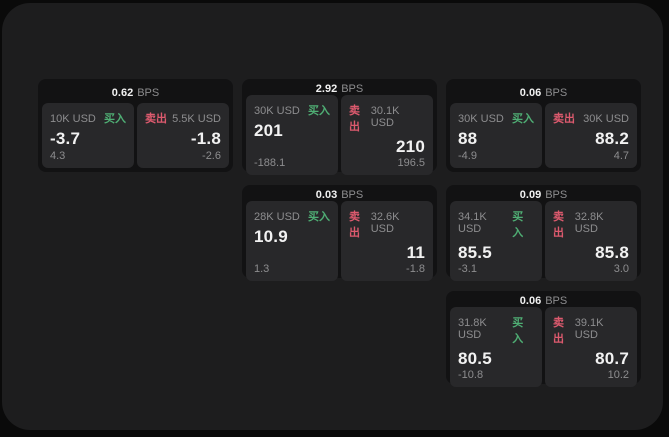 Image resolution: width=669 pixels, height=437 pixels. I want to click on buy-size-label: 31.8K USD, so click(472, 329).